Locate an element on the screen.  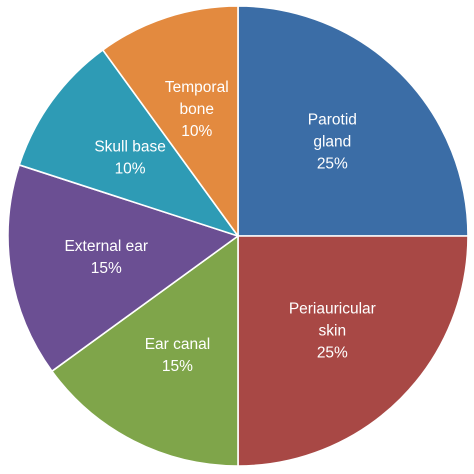
pie-label-periauricular-skin: Periauricular skin 25% is located at coordinates (332, 330).